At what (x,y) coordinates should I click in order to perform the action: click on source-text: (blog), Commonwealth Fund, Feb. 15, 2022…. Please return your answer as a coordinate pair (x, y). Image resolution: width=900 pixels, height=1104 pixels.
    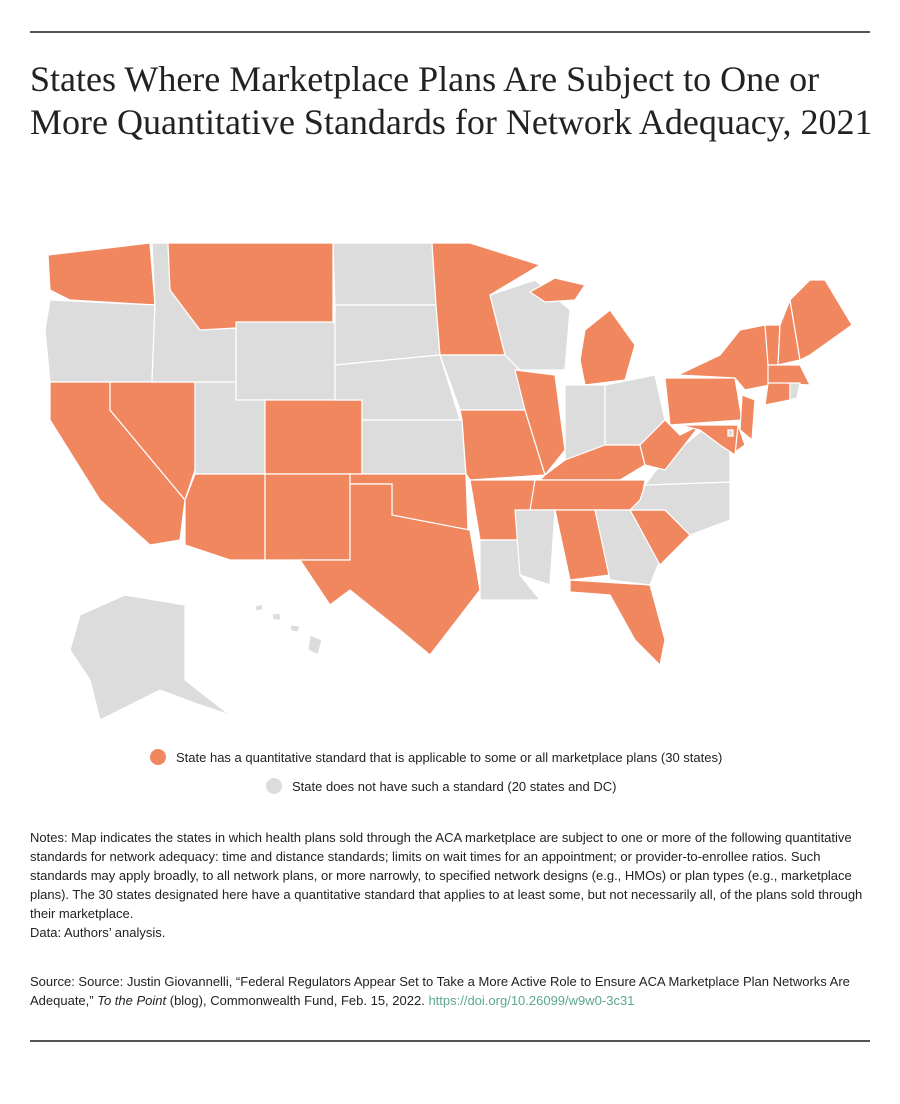
    Looking at the image, I should click on (297, 1000).